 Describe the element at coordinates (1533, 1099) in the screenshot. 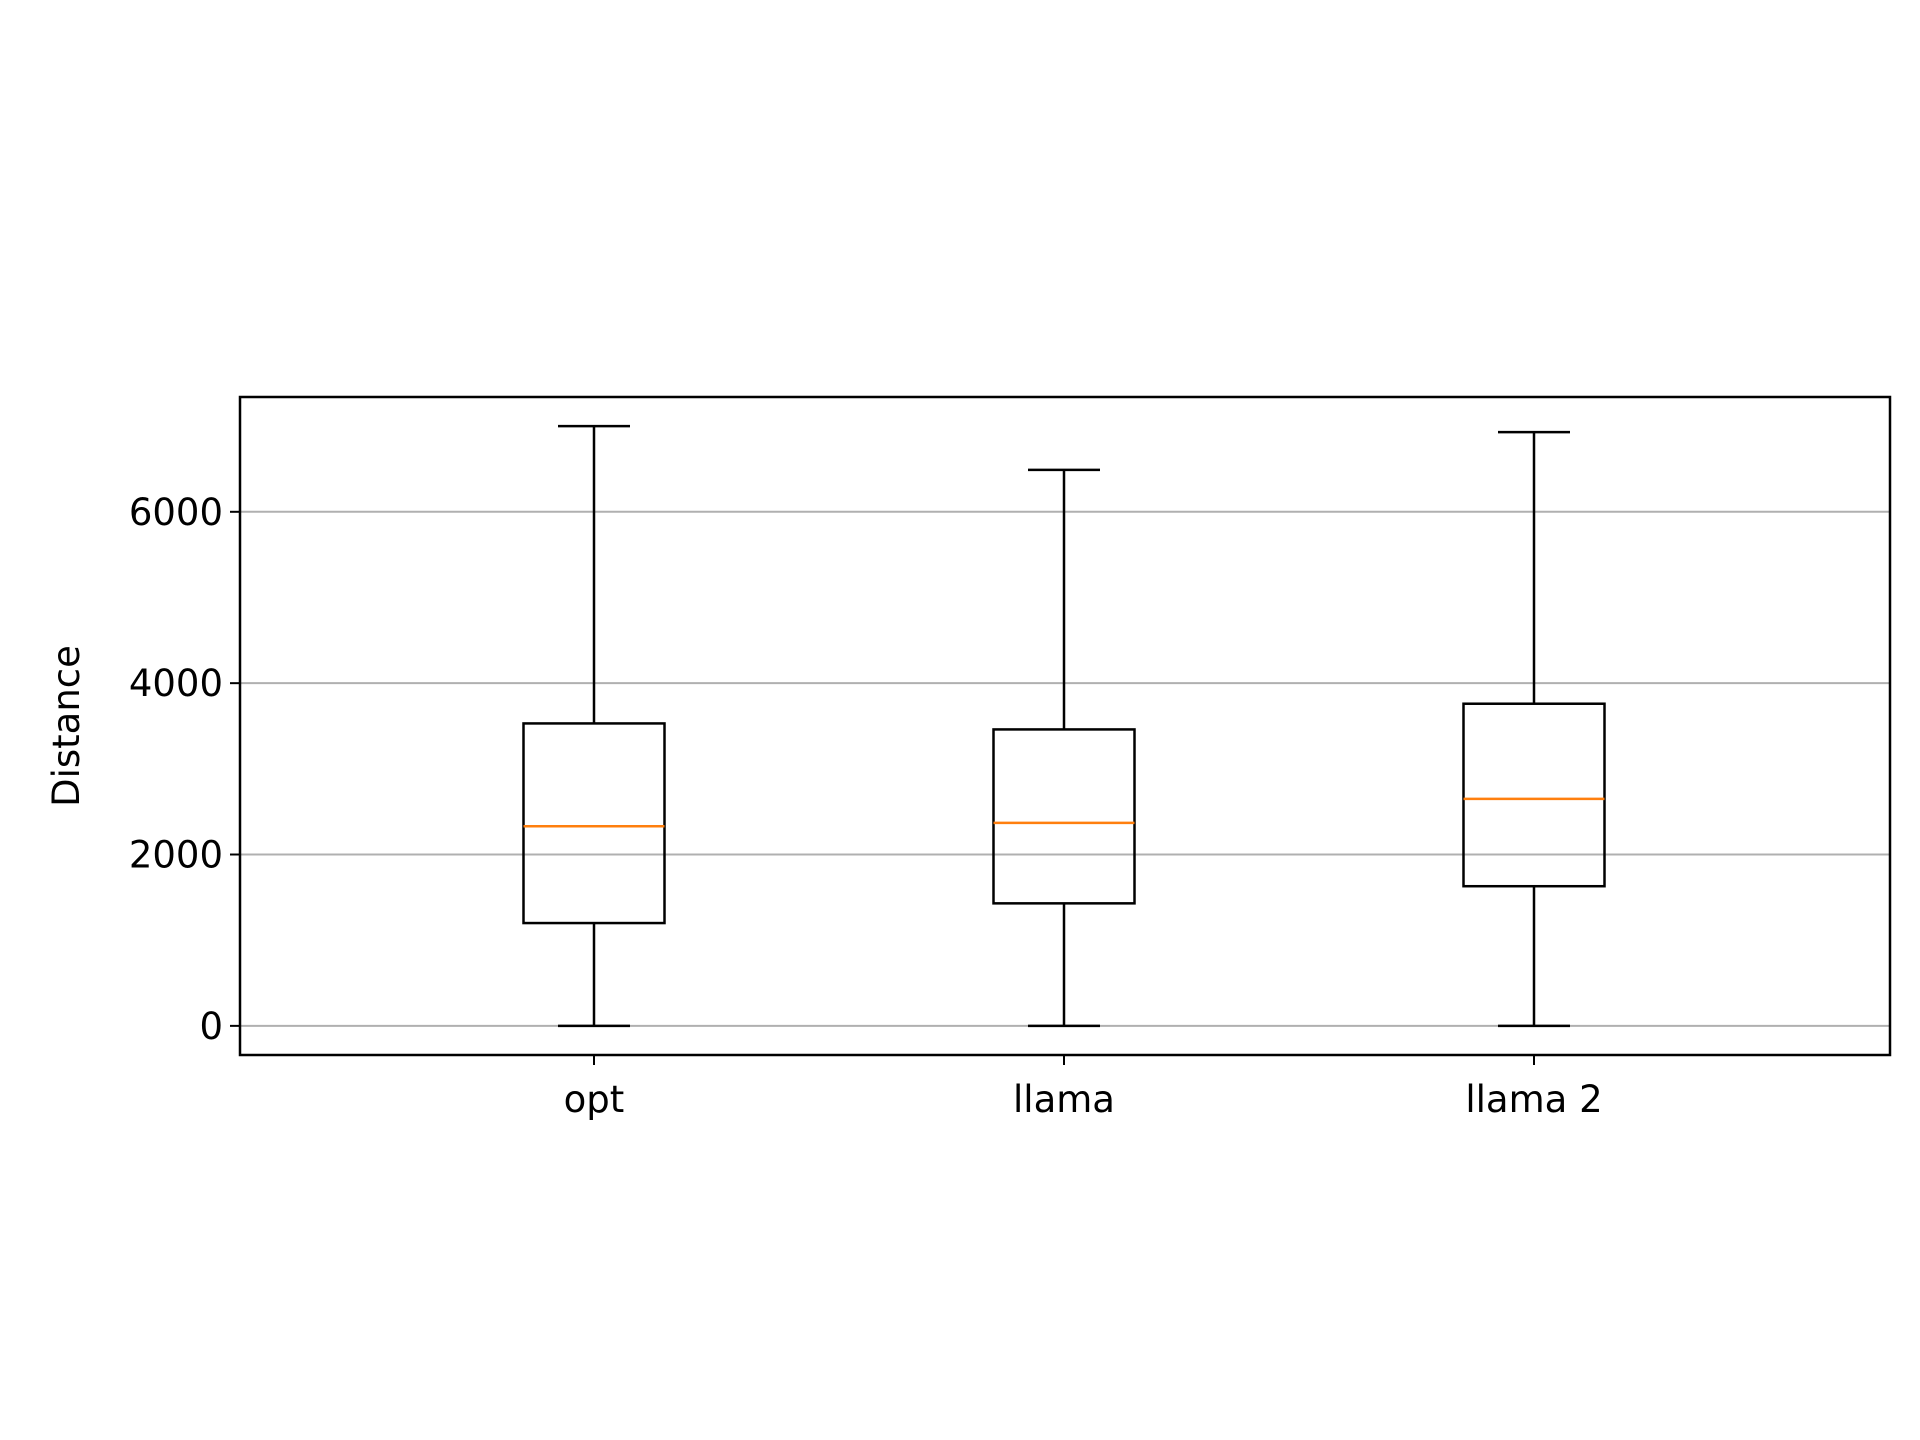

I see `x-tick-label: llama 2` at that location.